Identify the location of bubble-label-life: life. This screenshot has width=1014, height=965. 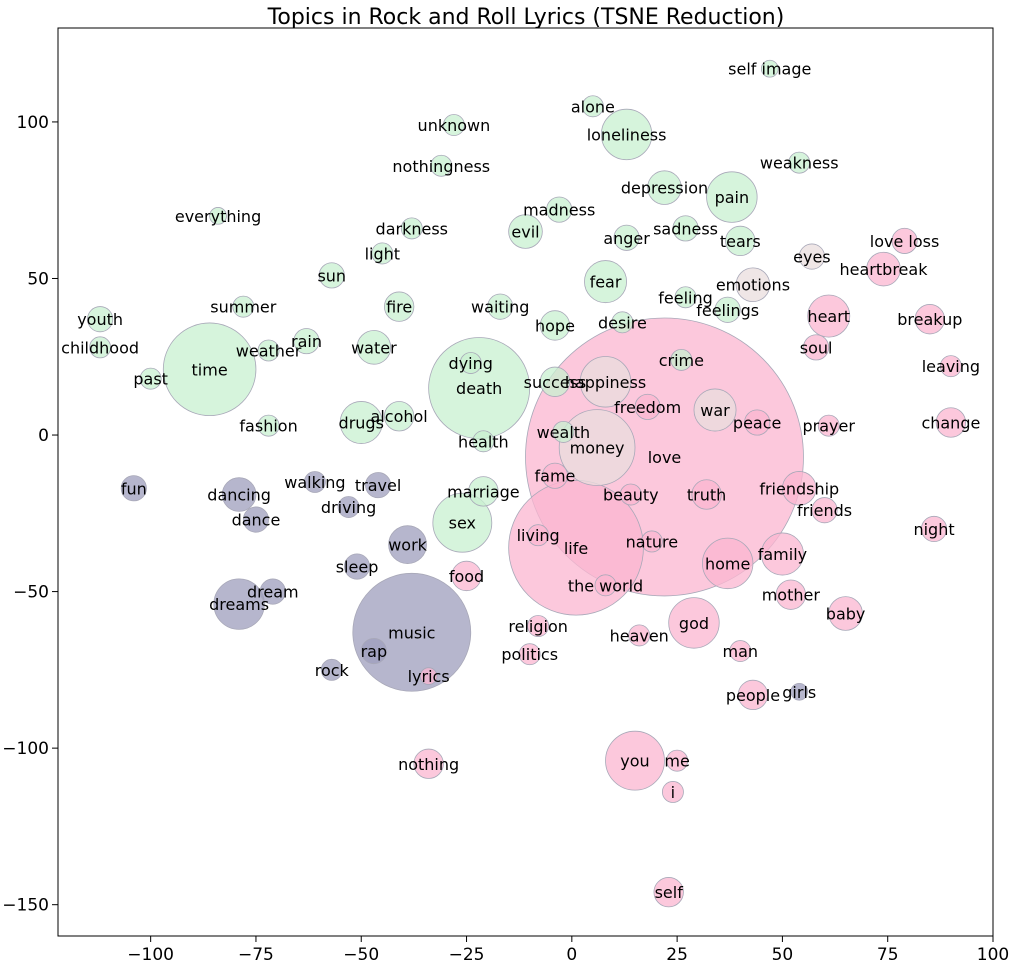
(576, 548).